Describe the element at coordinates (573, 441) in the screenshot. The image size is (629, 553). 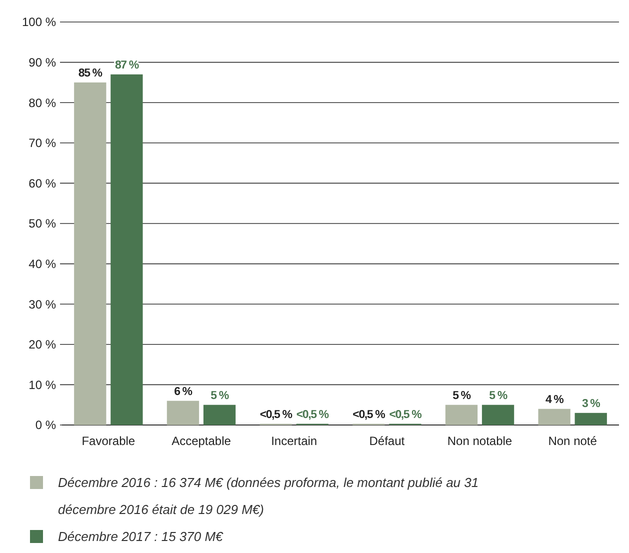
I see `x-tick-label: Non noté` at that location.